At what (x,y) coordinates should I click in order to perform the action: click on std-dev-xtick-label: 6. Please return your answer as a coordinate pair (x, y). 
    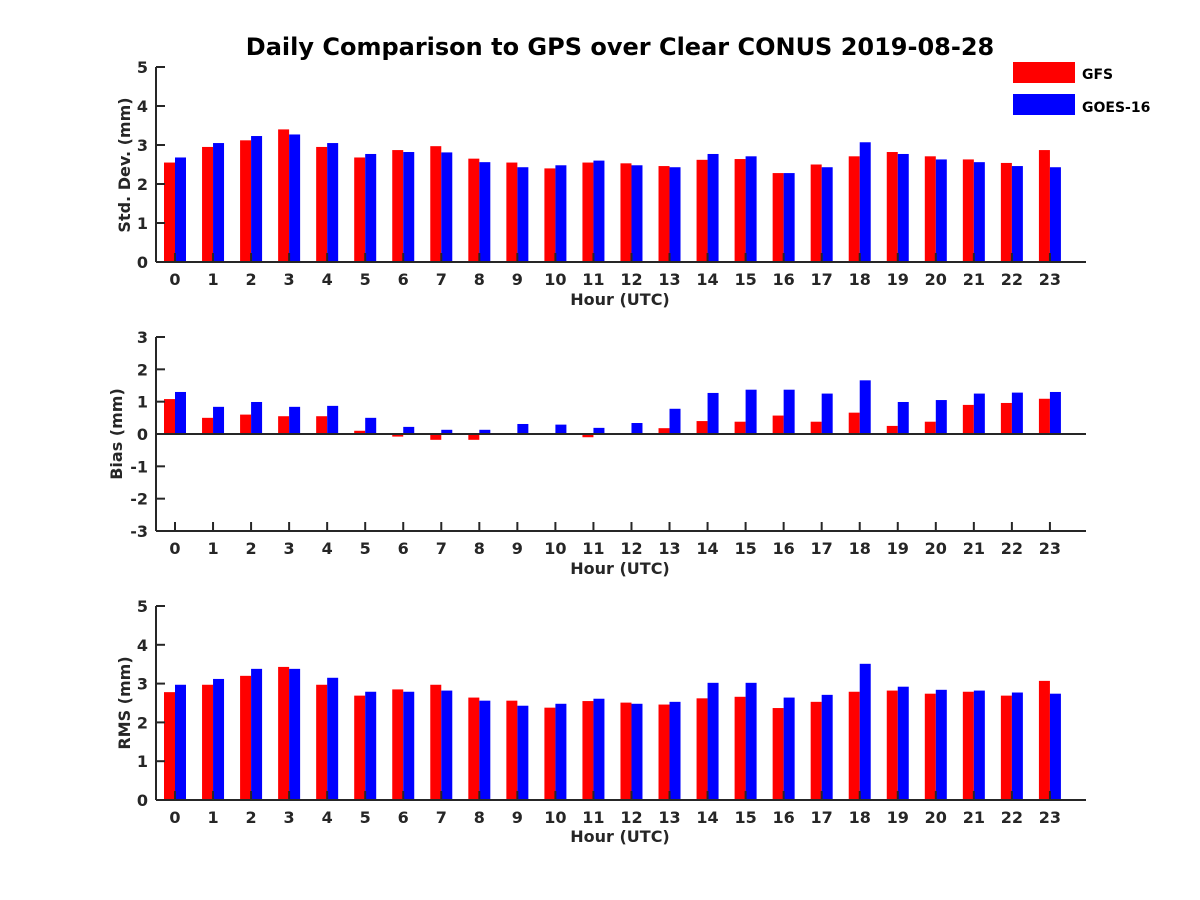
    Looking at the image, I should click on (403, 279).